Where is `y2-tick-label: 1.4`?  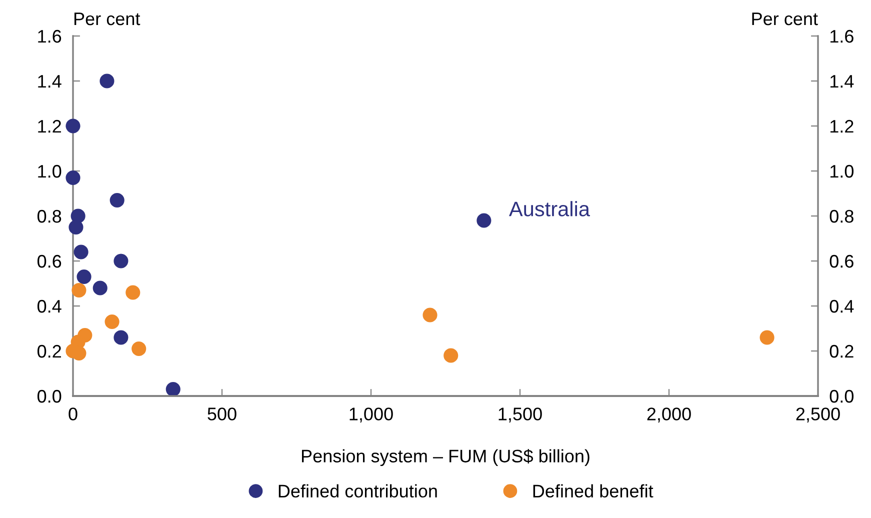
y2-tick-label: 1.4 is located at coordinates (842, 81).